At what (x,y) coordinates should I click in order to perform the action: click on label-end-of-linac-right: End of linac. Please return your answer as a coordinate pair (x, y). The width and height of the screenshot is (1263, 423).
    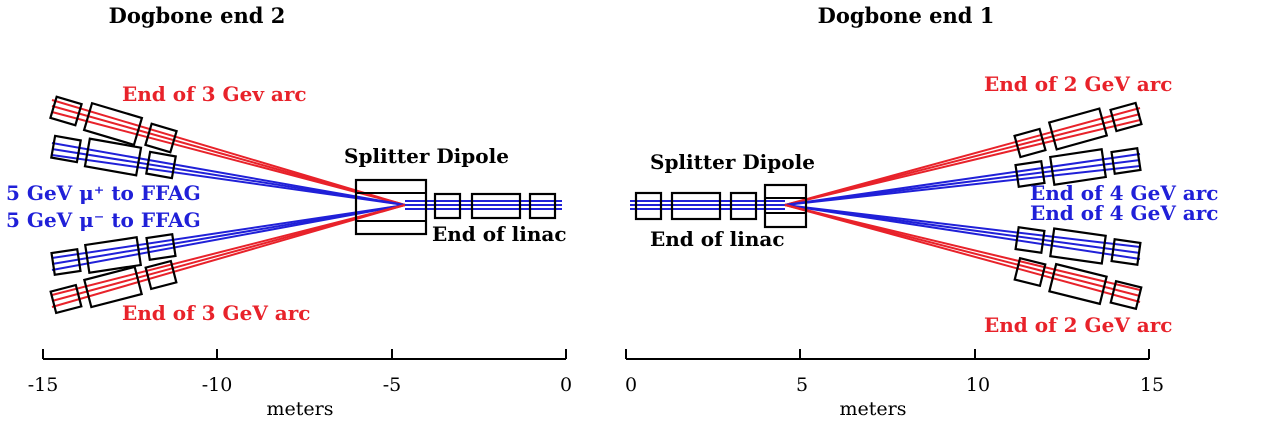
    Looking at the image, I should click on (717, 239).